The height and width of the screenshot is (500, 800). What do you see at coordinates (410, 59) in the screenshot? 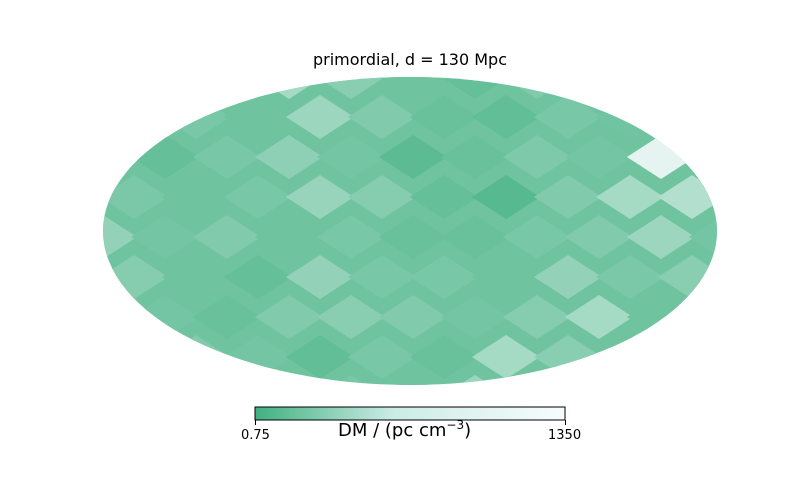
I see `chart-title: primordial, d = 130 Mpc` at bounding box center [410, 59].